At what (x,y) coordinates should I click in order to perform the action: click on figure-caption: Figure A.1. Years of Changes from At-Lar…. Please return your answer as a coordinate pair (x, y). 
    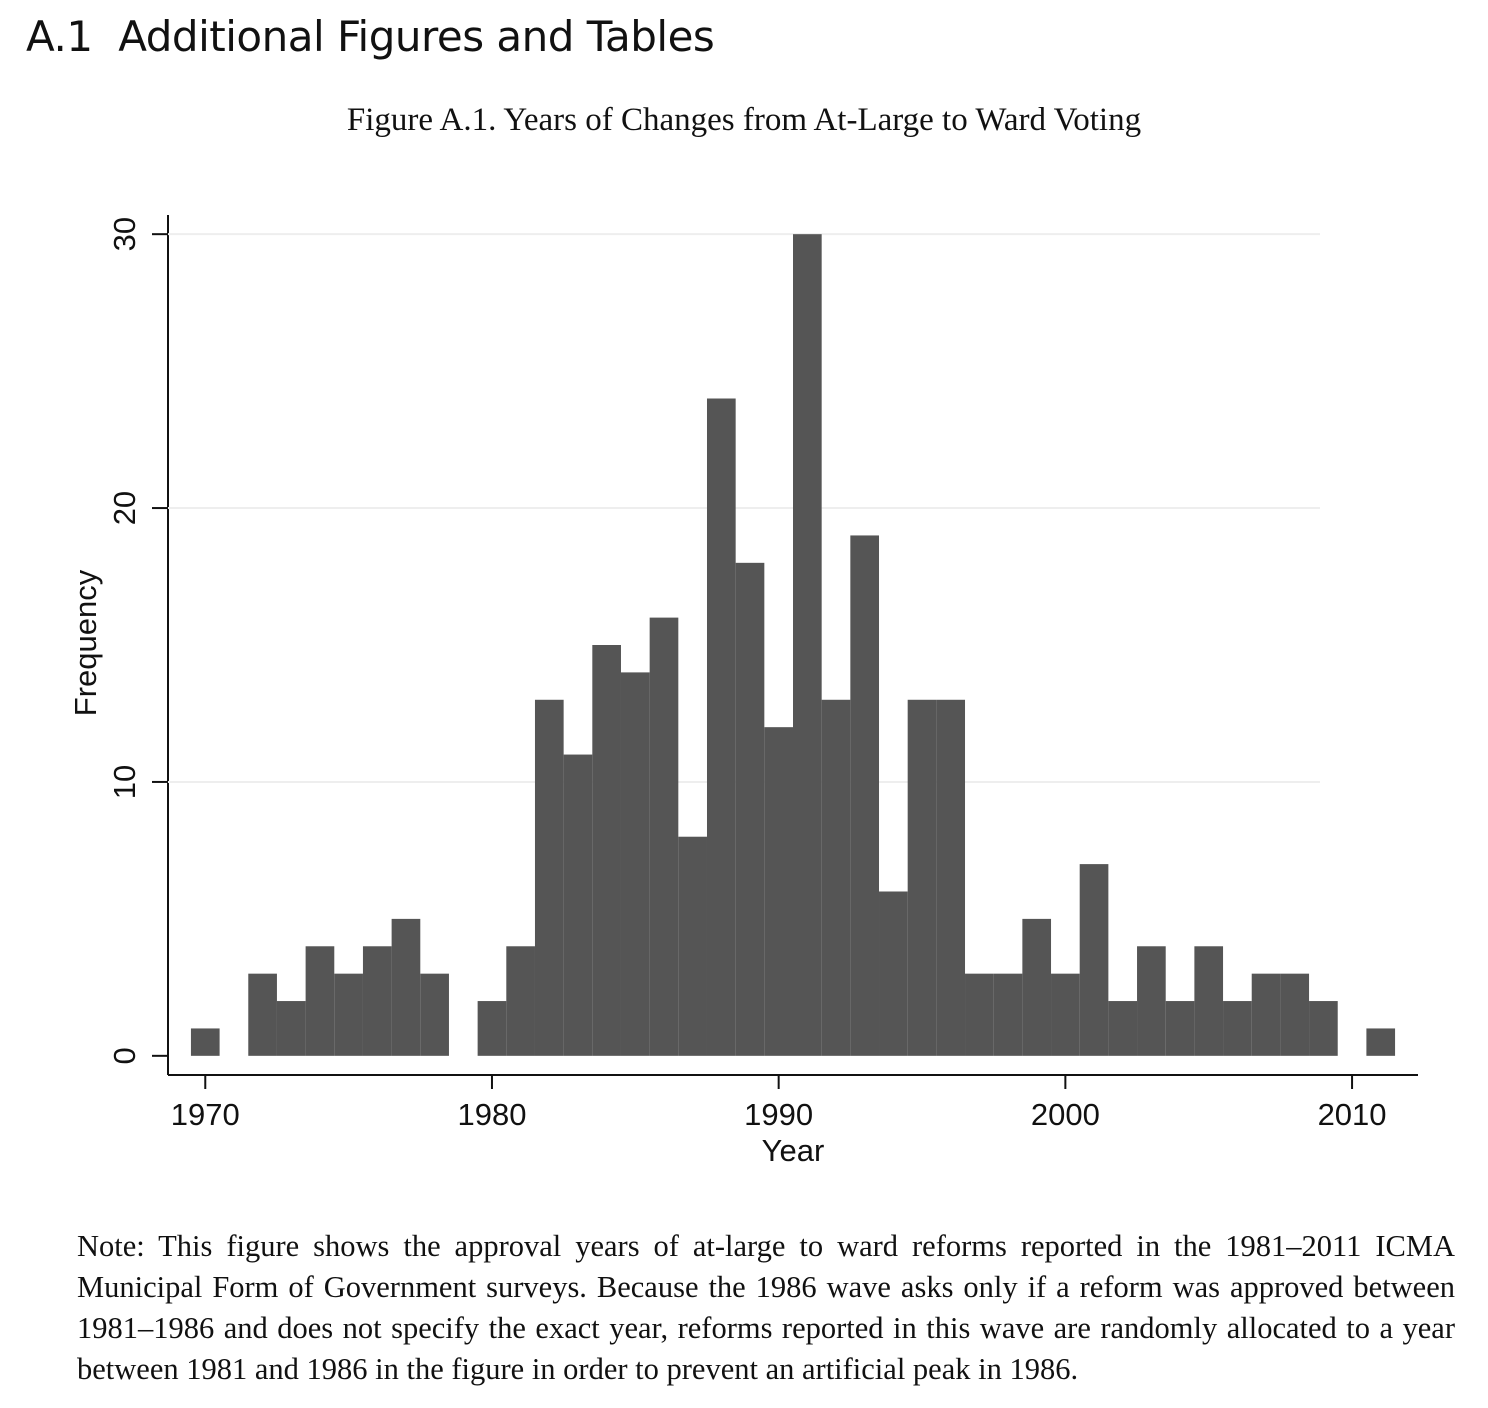
    Looking at the image, I should click on (744, 120).